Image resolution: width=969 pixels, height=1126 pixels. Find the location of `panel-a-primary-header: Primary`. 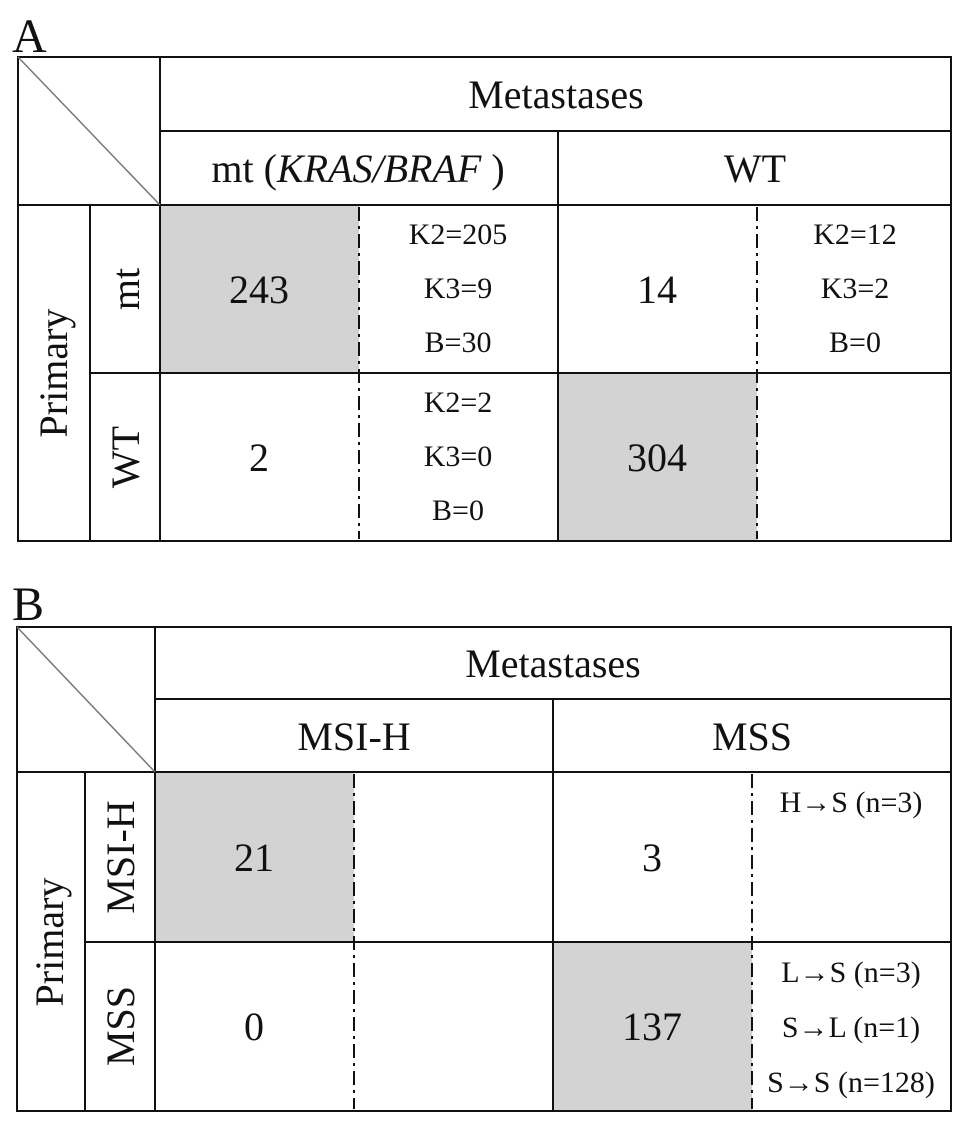

panel-a-primary-header: Primary is located at coordinates (53, 373).